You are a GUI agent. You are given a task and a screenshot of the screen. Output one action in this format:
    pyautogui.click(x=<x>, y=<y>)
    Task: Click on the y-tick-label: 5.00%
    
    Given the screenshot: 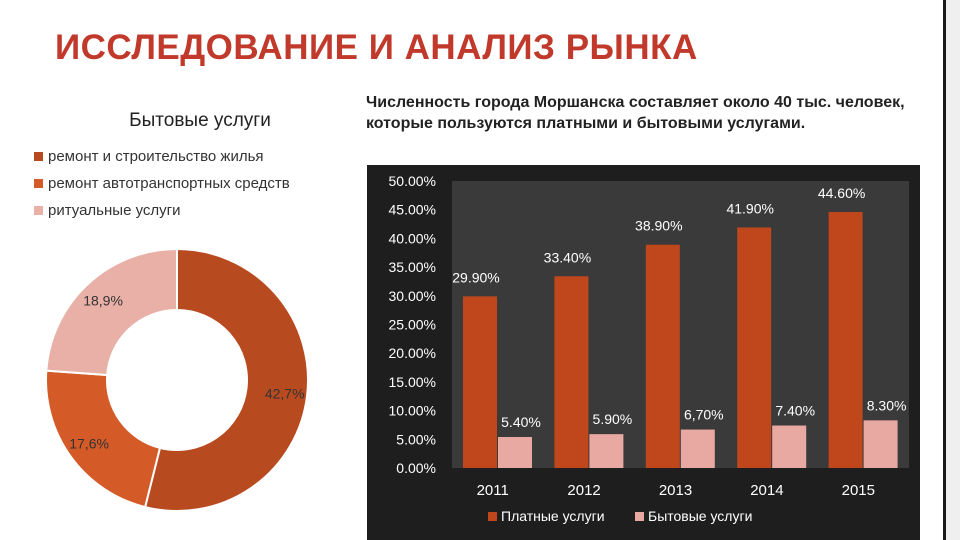 What is the action you would take?
    pyautogui.click(x=416, y=439)
    